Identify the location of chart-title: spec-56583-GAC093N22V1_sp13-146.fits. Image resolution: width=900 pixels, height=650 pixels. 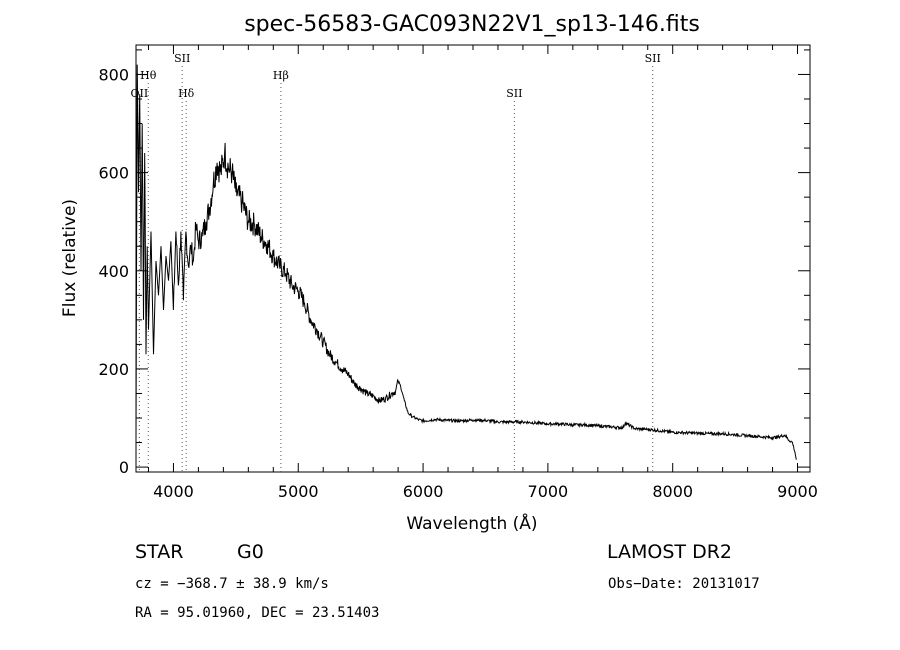
(472, 24).